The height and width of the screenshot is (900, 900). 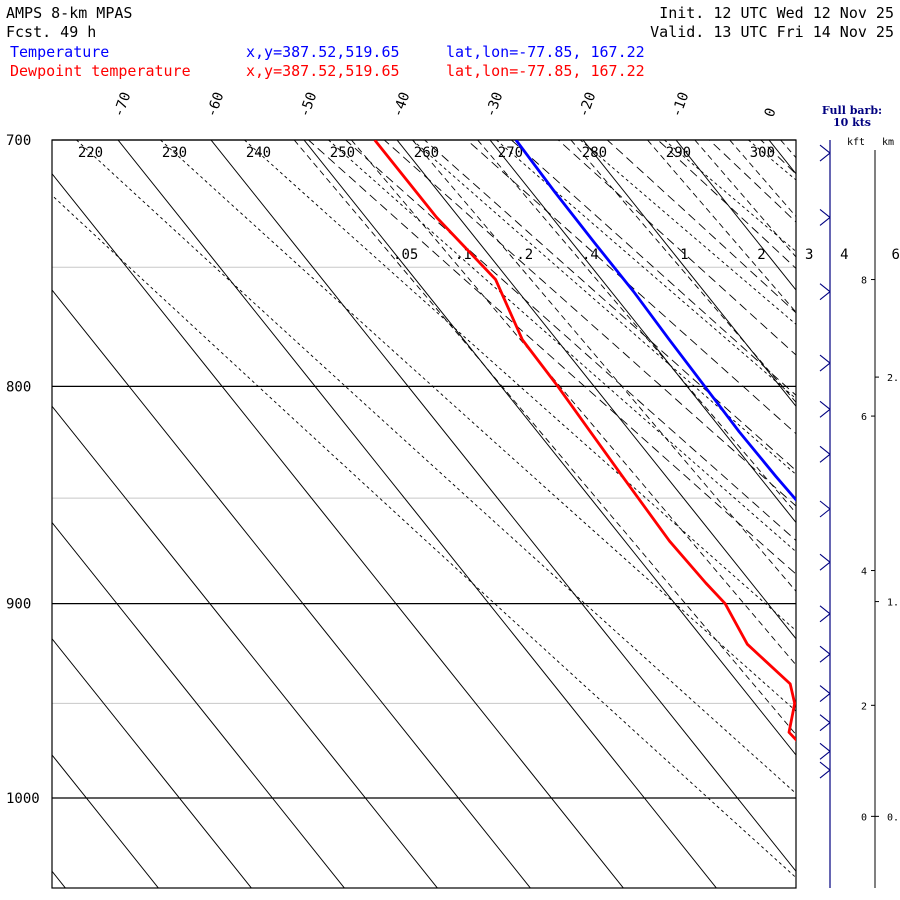 I want to click on km-axis-label: km, so click(x=888, y=142).